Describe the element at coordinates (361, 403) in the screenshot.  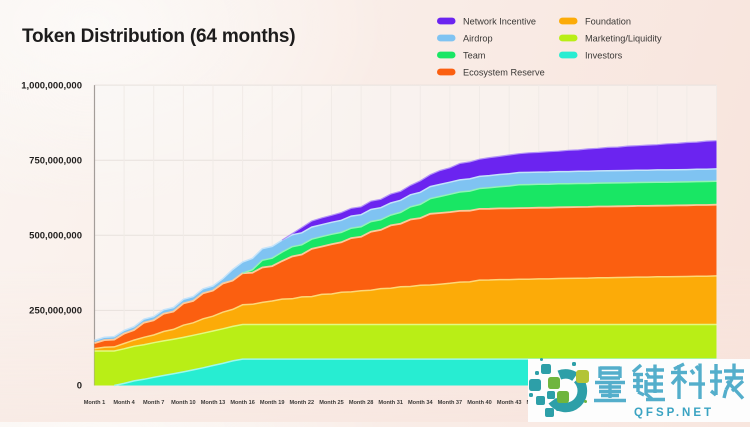
I see `svg-text: Month 28` at that location.